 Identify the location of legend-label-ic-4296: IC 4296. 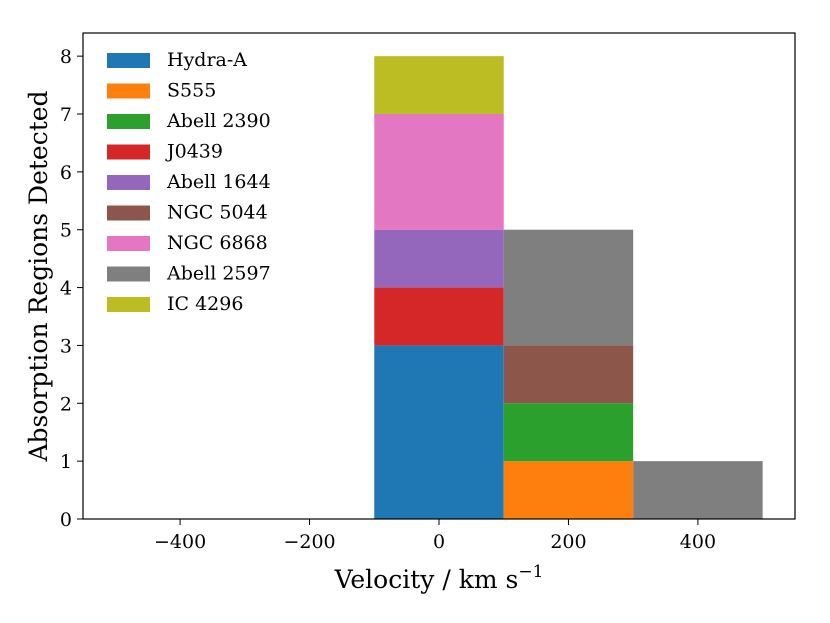
(205, 304).